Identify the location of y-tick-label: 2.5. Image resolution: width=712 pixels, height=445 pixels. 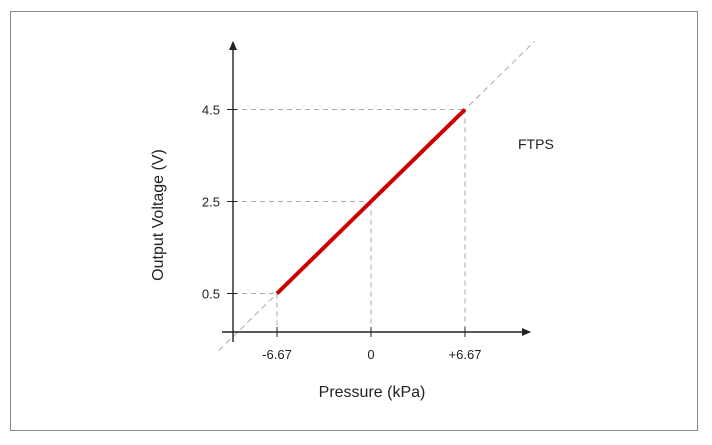
(211, 202).